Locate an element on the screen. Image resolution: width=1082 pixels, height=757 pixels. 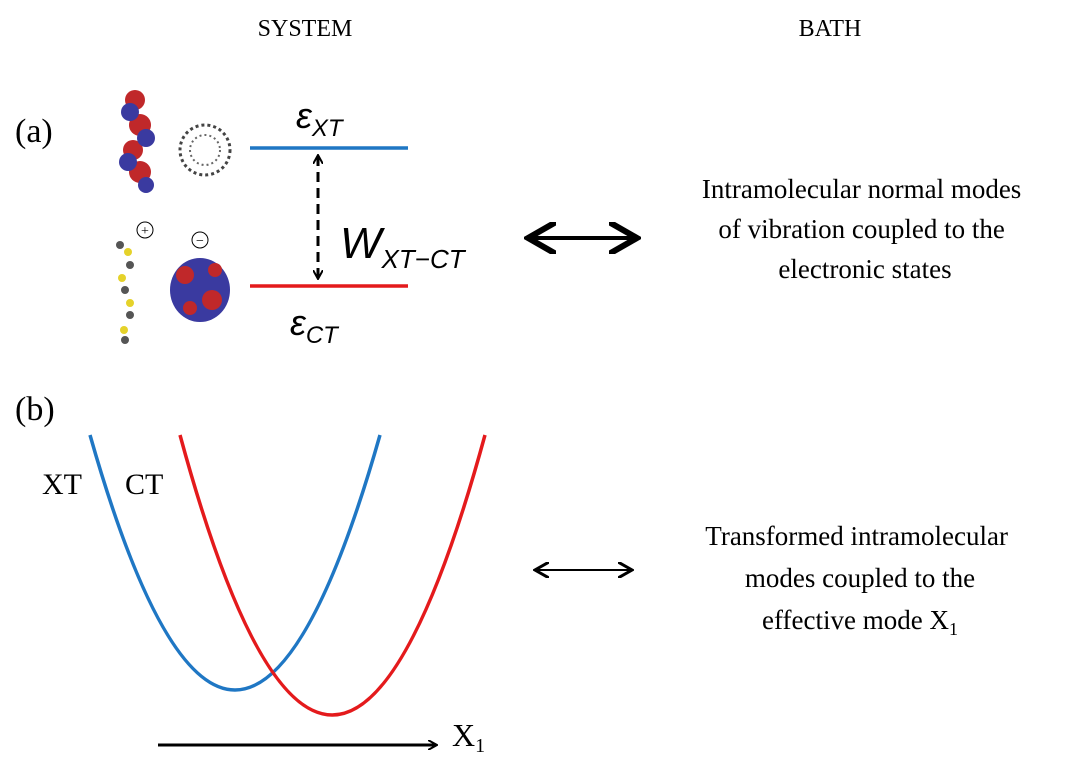
ct-parabola is located at coordinates (332, 575).